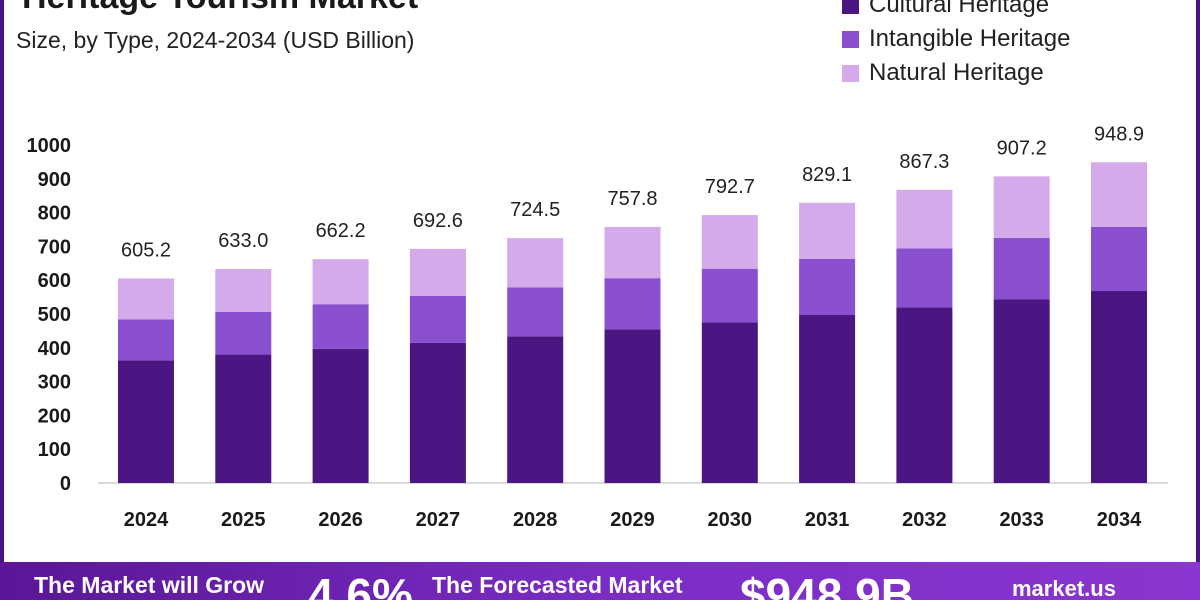 The height and width of the screenshot is (600, 1200). Describe the element at coordinates (827, 520) in the screenshot. I see `x-tick-label: 2031` at that location.